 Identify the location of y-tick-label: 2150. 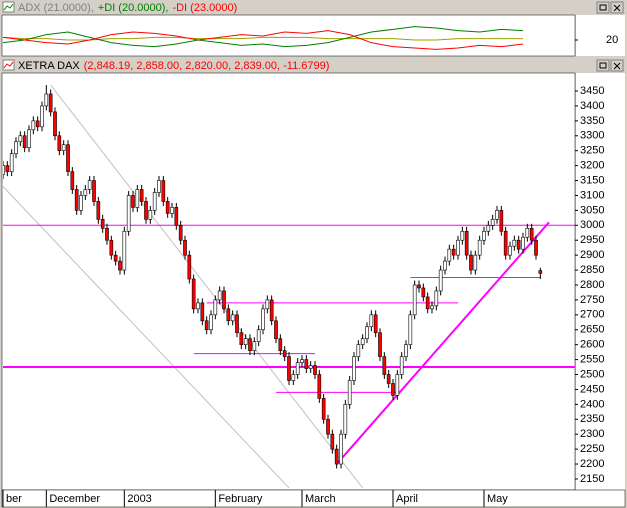
(592, 479).